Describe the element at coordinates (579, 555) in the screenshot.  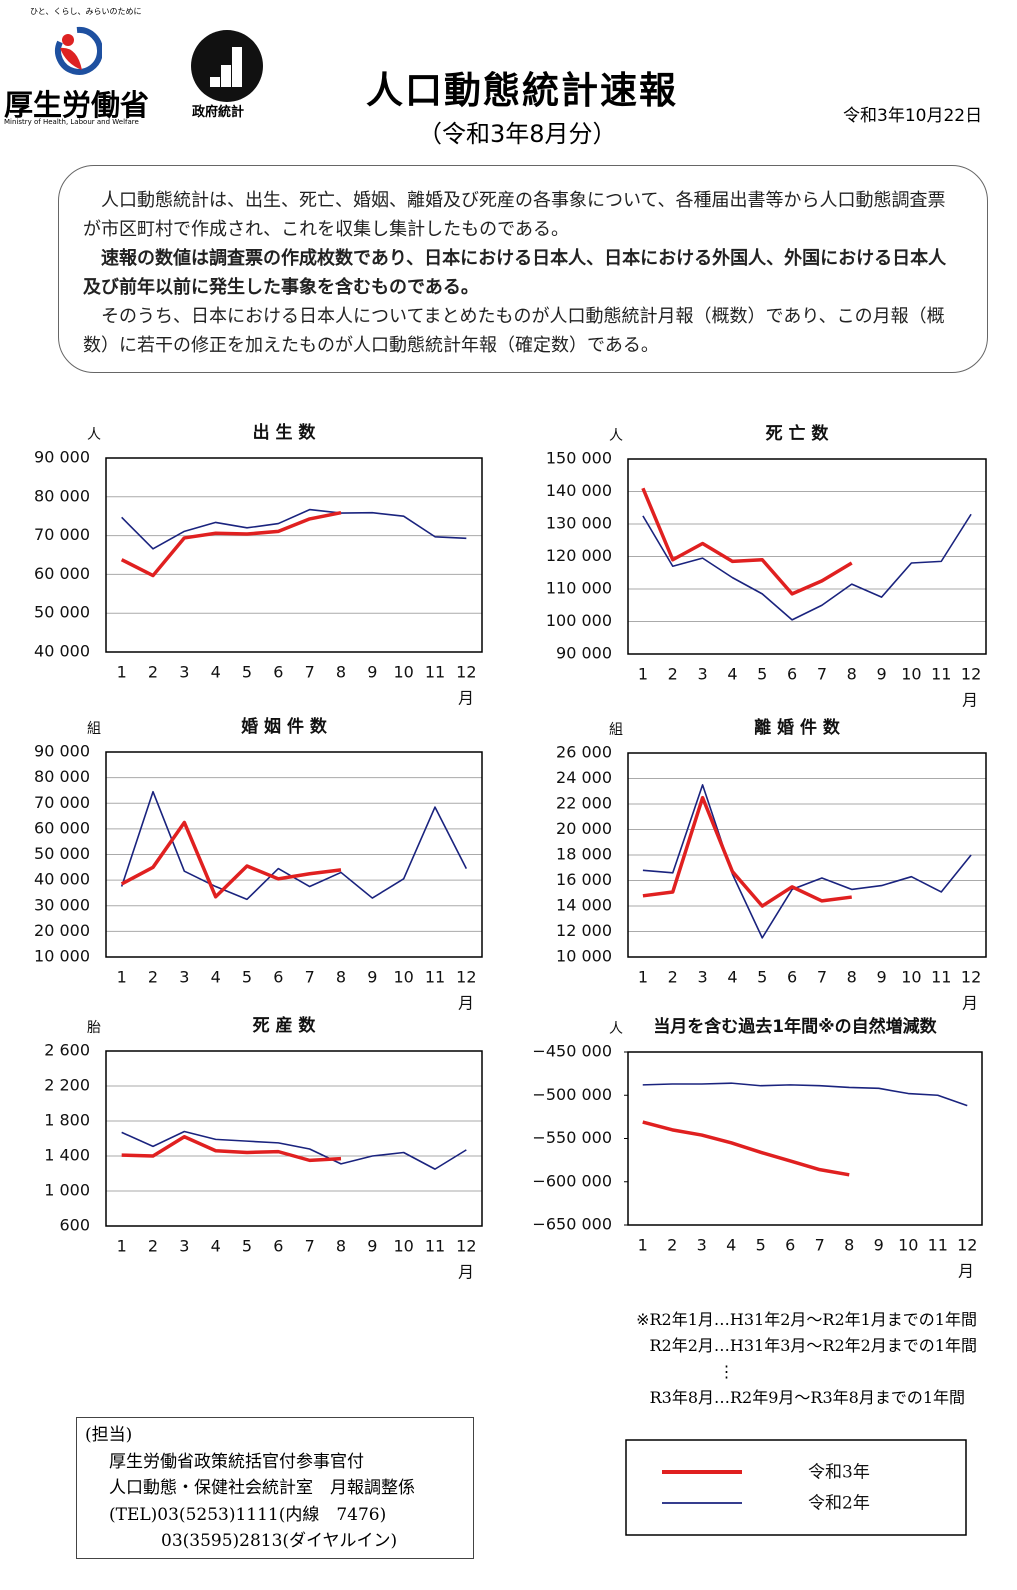
I see `y-tick-label: 120 000` at that location.